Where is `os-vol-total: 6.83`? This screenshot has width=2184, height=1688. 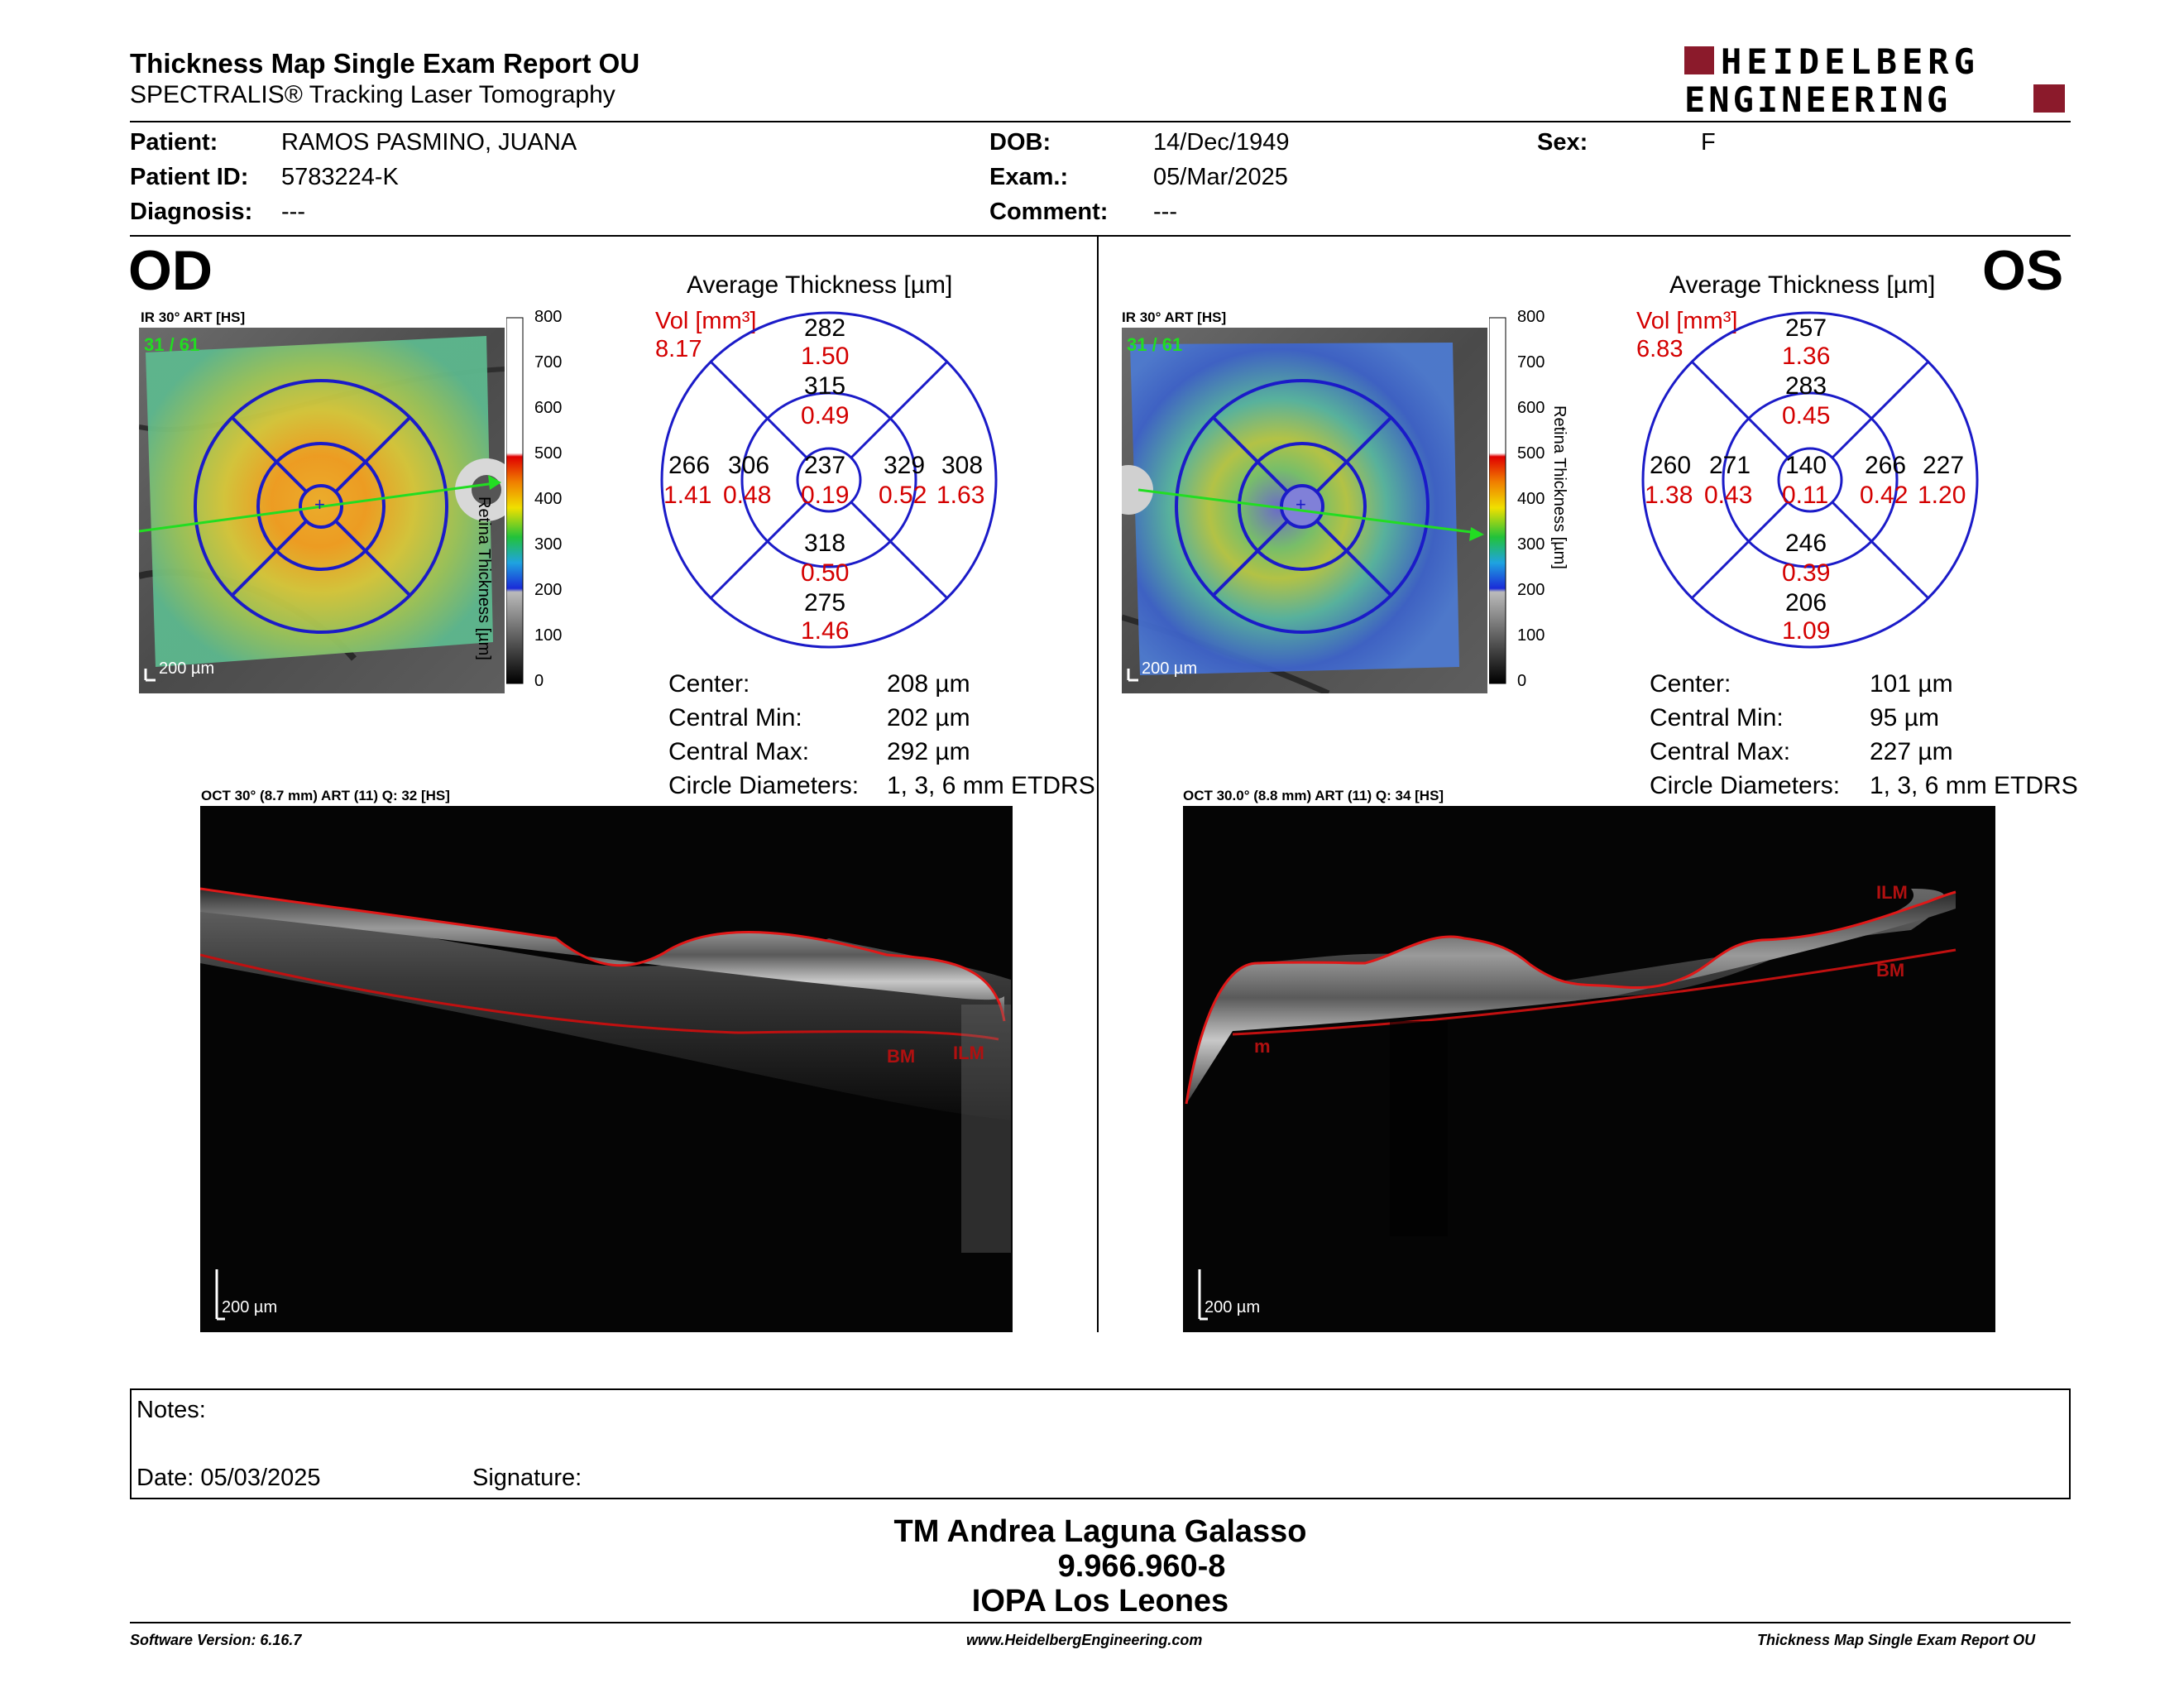 os-vol-total: 6.83 is located at coordinates (1660, 349).